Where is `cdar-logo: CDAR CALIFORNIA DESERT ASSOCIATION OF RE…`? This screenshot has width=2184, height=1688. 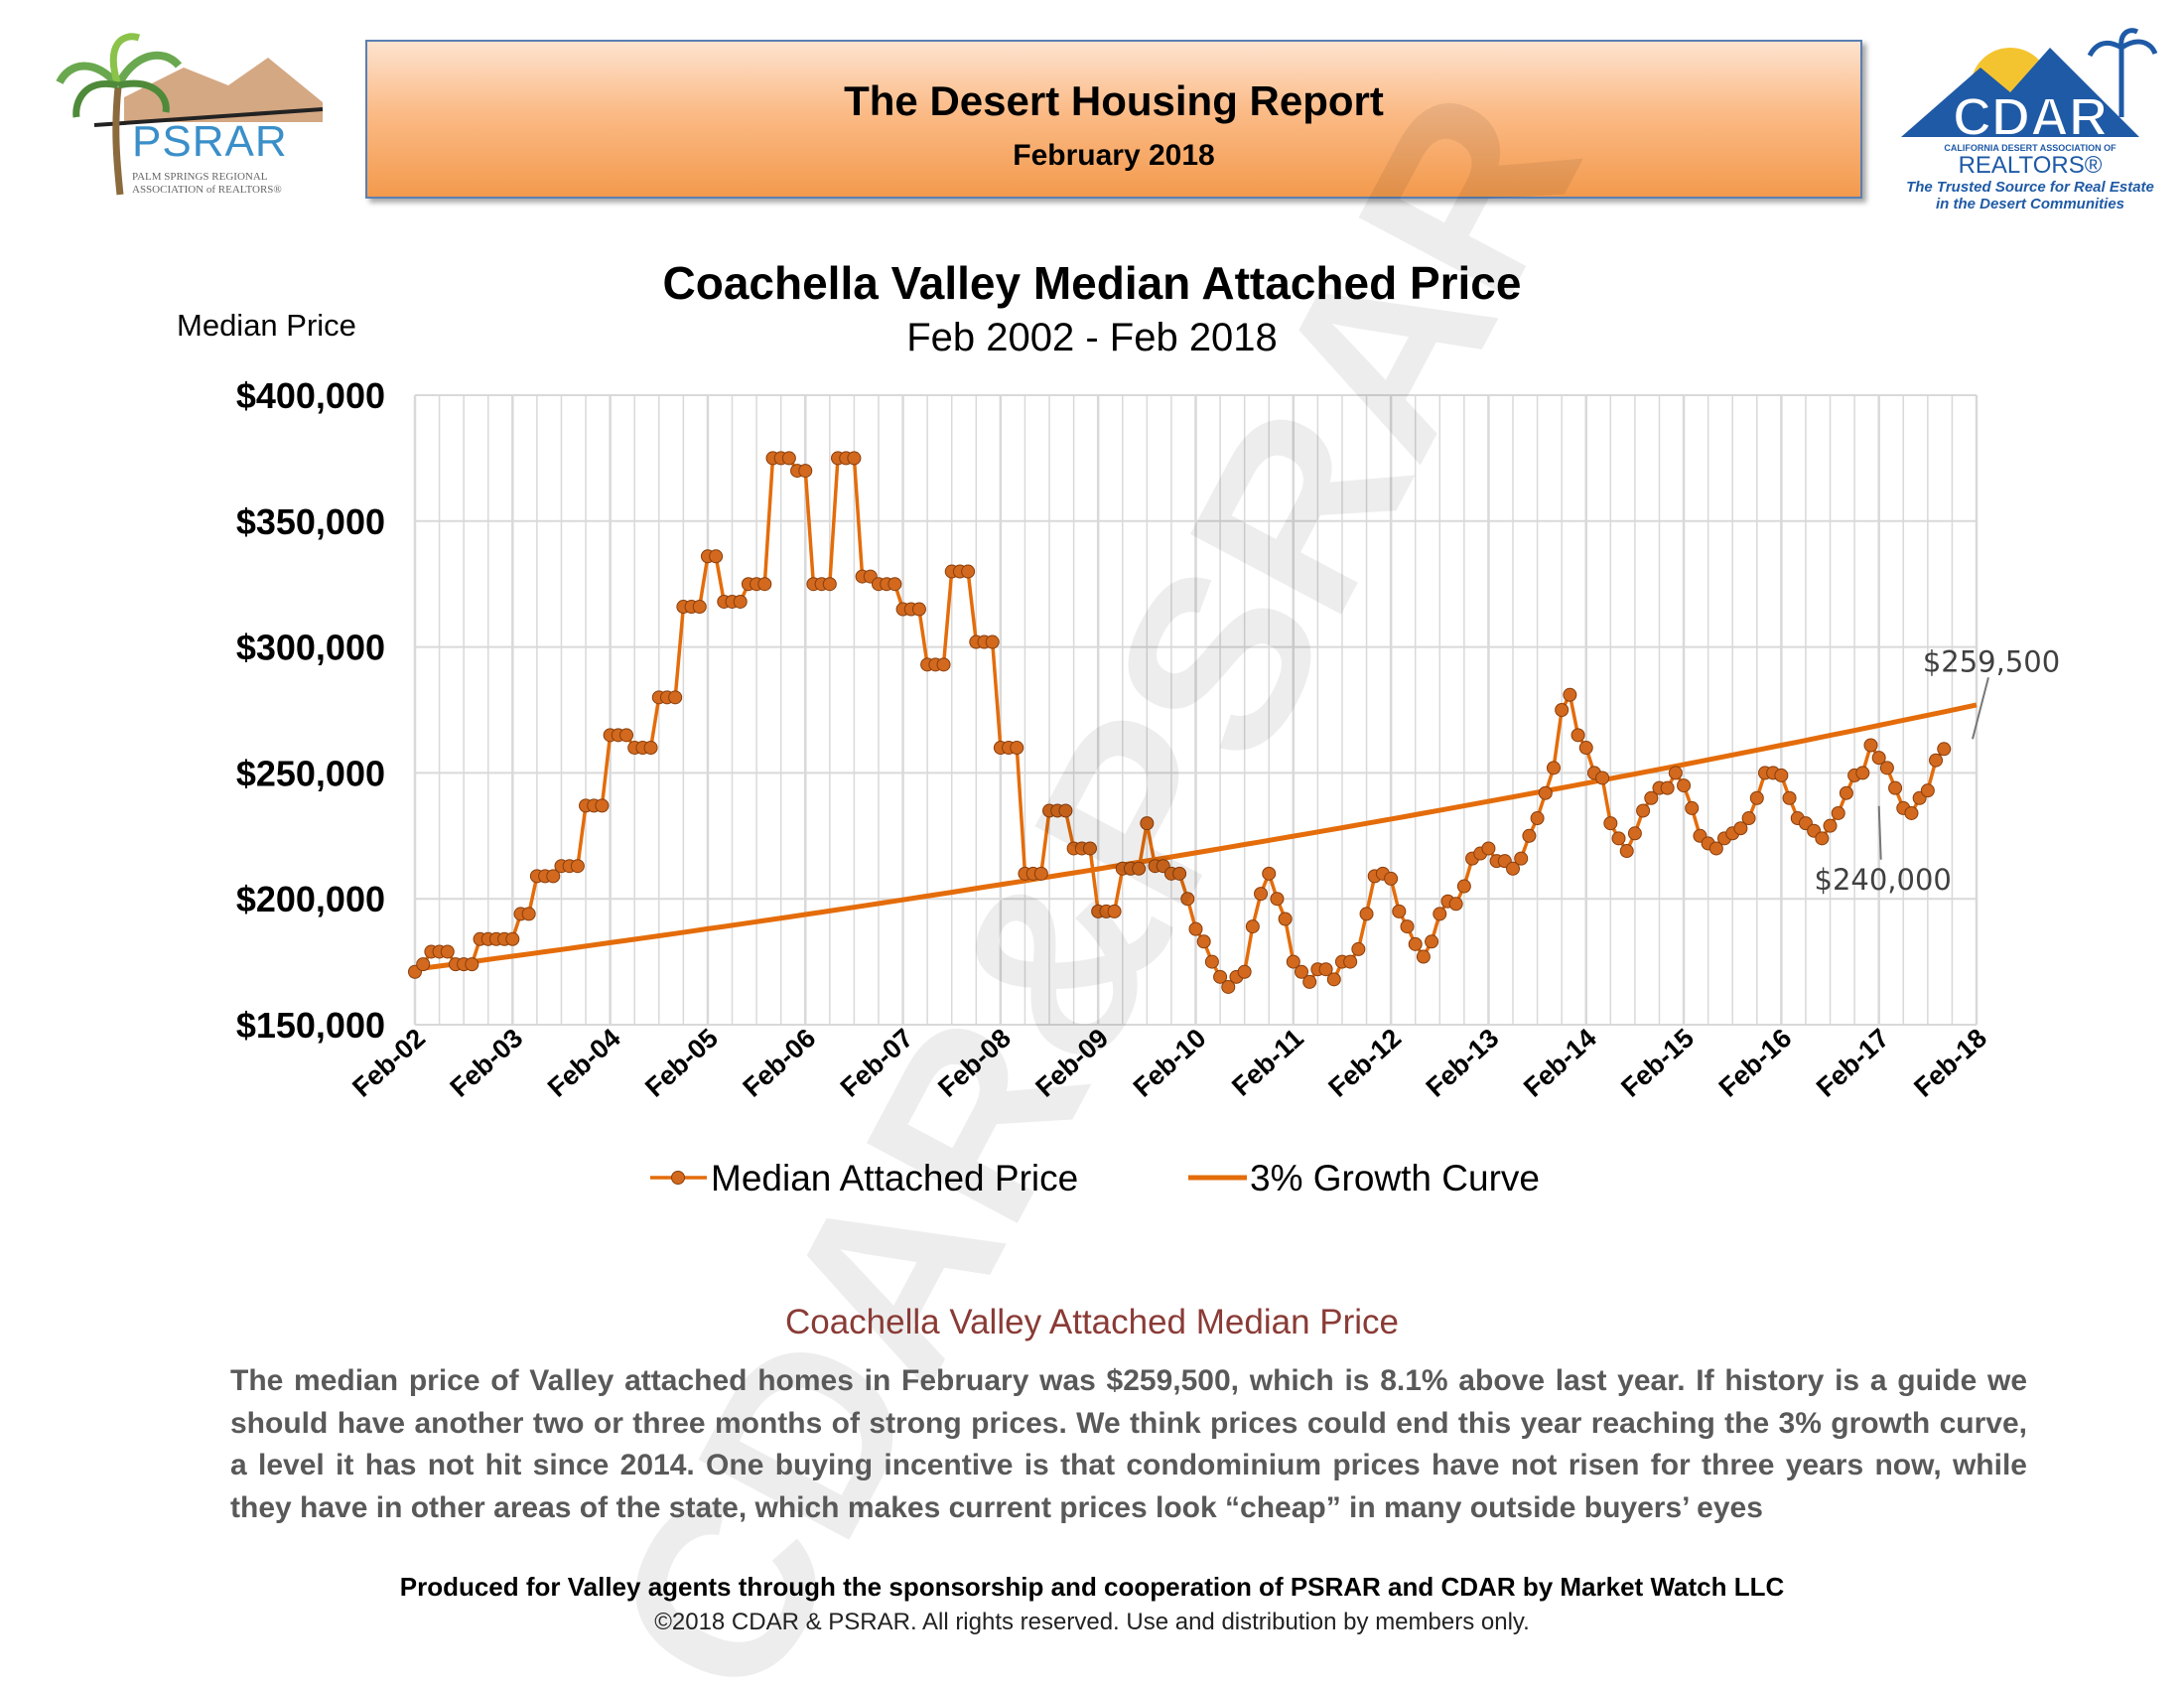 cdar-logo: CDAR CALIFORNIA DESERT ASSOCIATION OF RE… is located at coordinates (2030, 122).